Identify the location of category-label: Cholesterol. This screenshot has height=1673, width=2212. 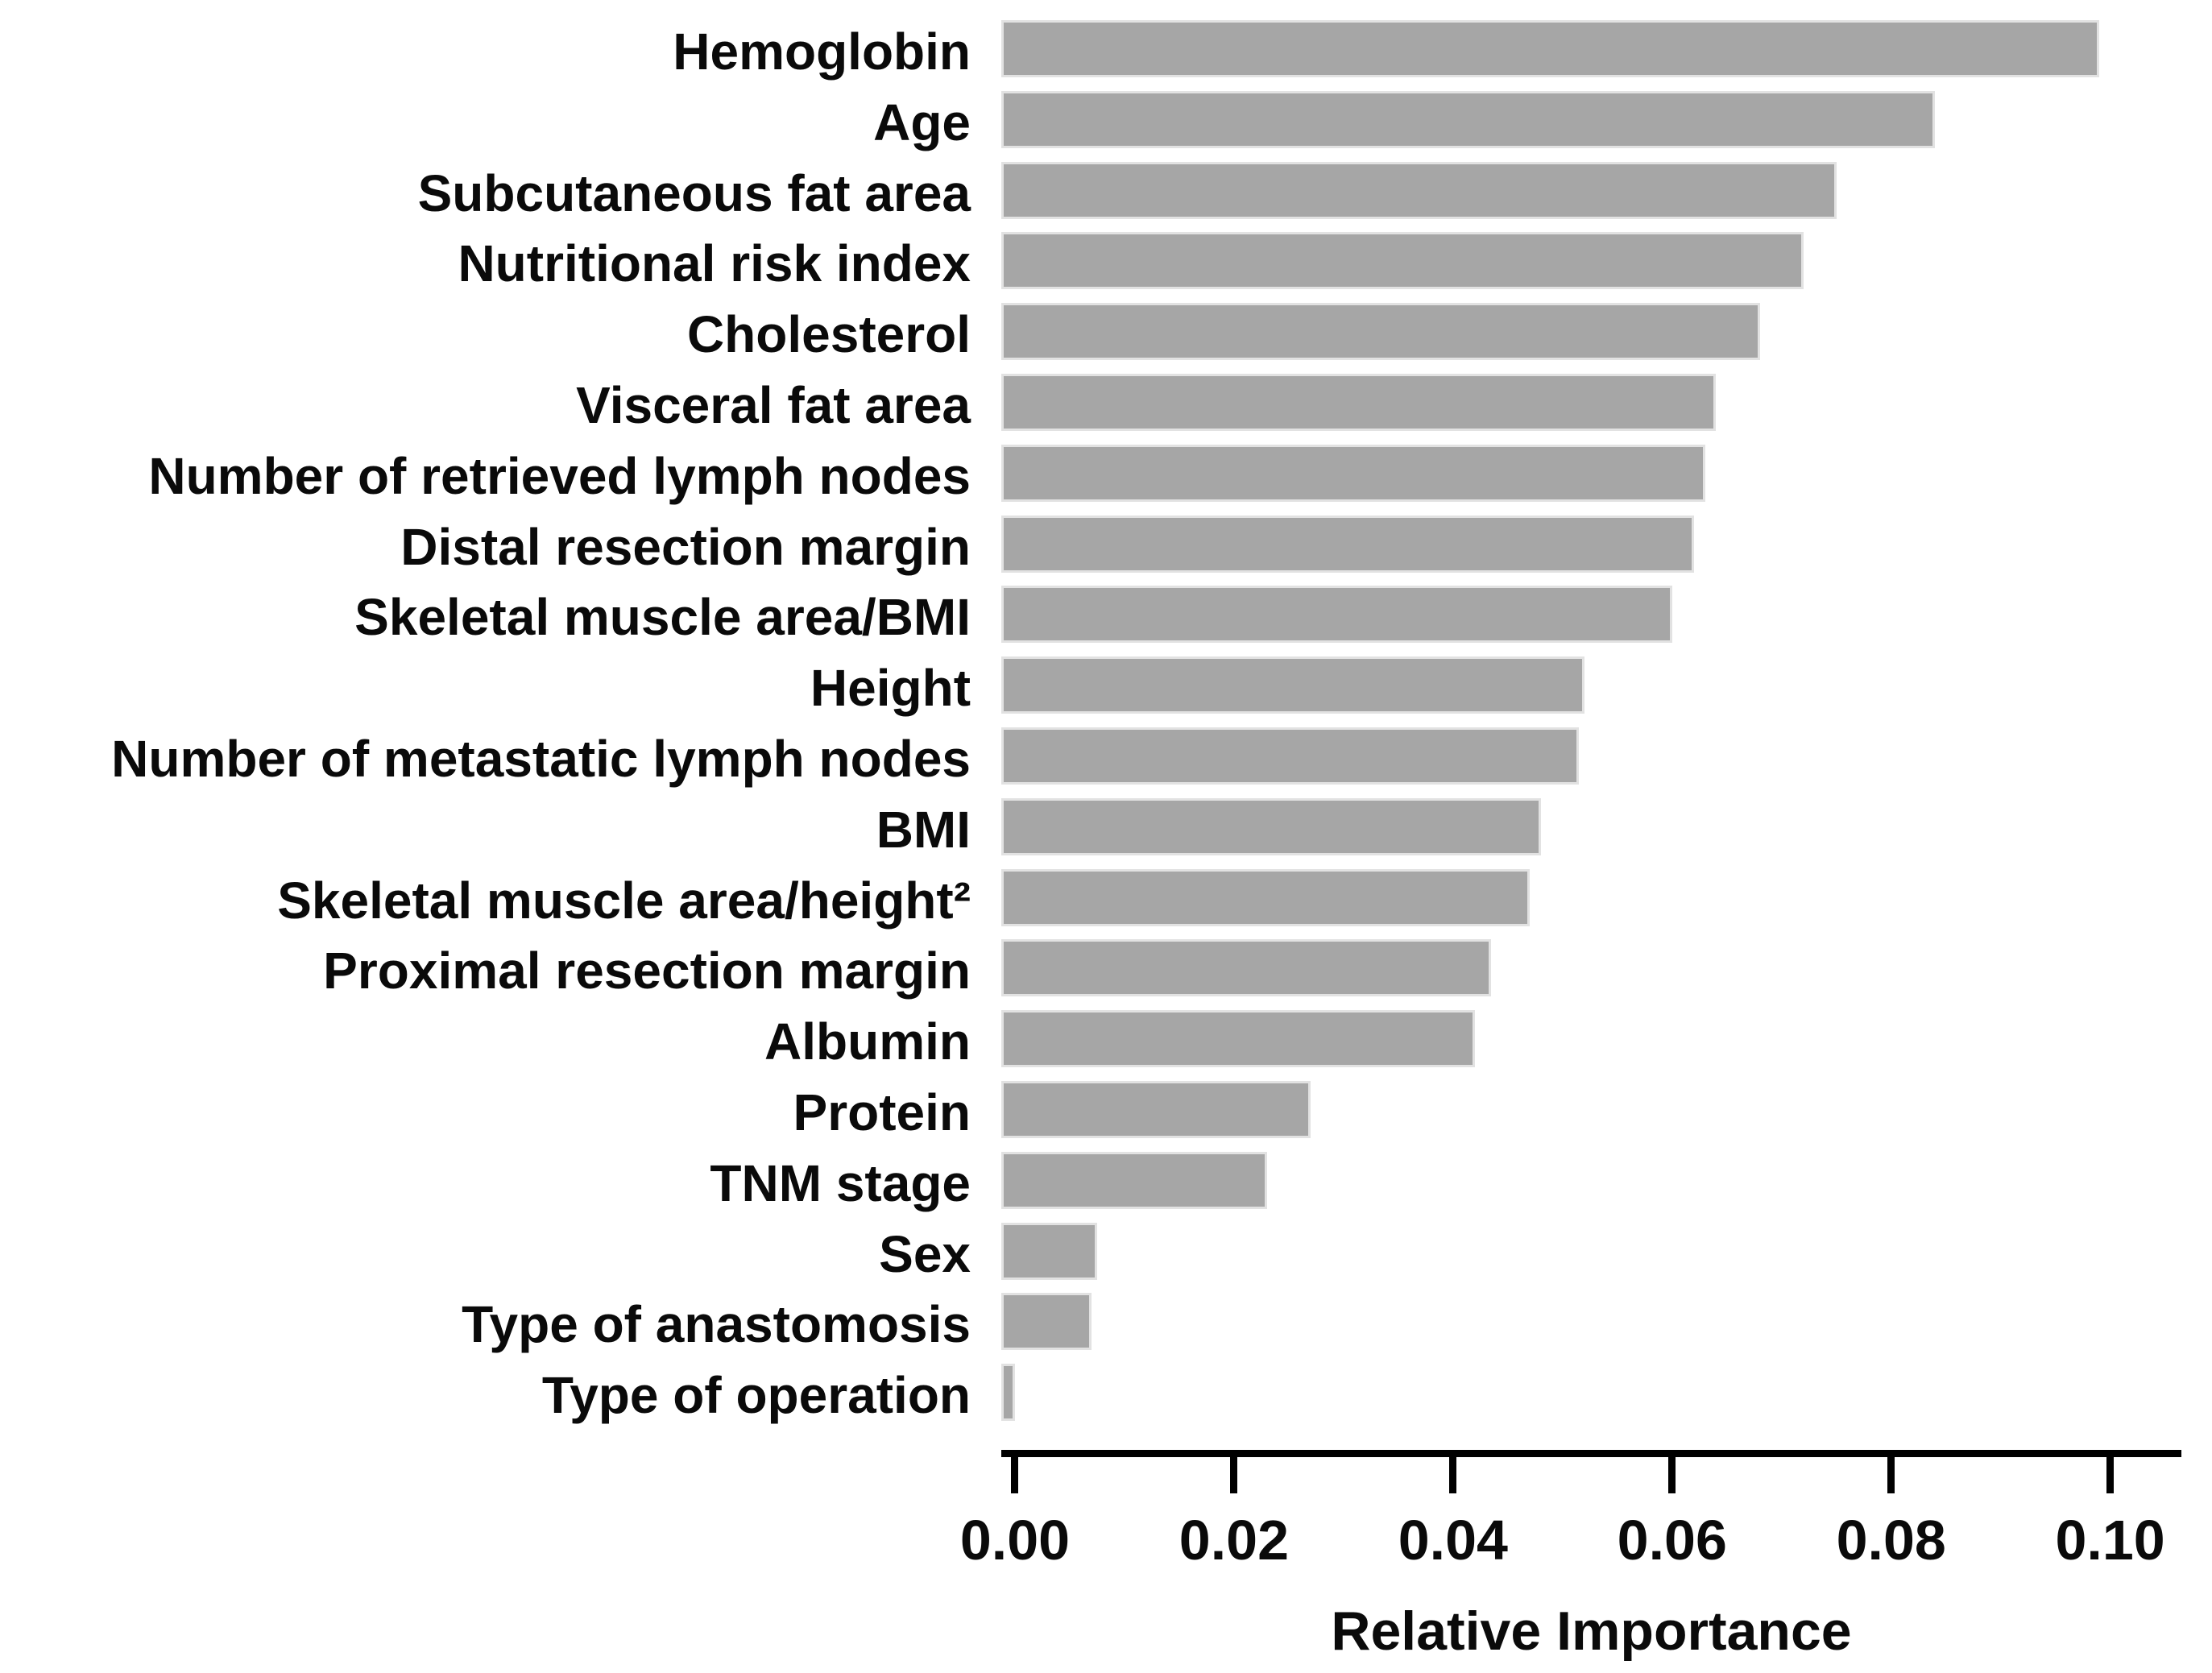
(828, 335).